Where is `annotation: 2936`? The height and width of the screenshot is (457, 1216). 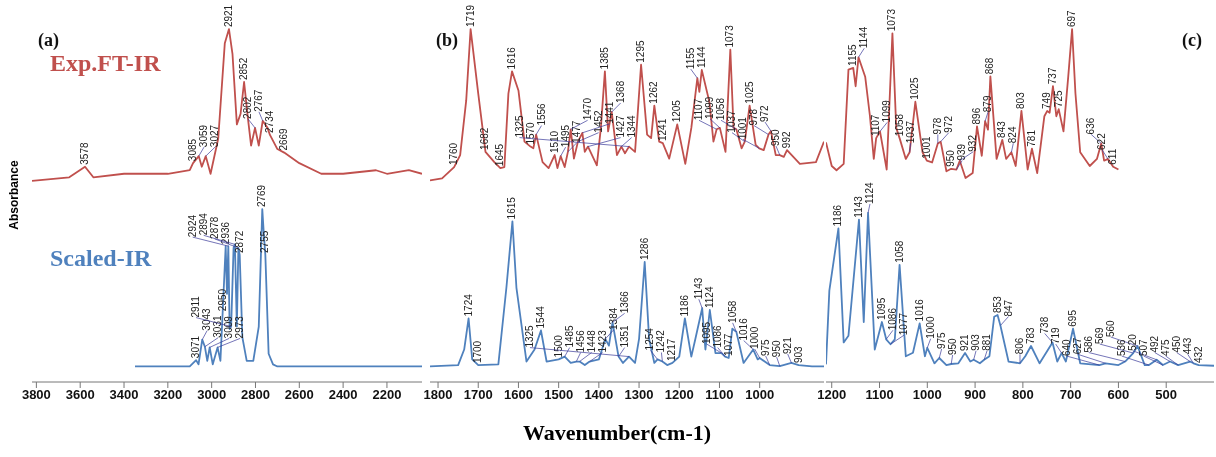 annotation: 2936 is located at coordinates (225, 233).